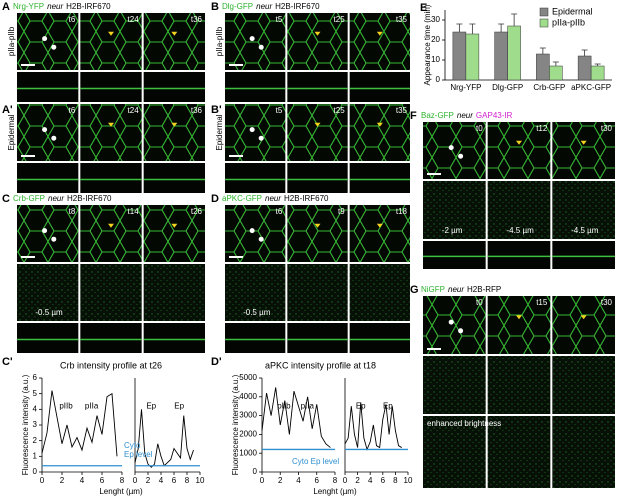 The height and width of the screenshot is (498, 617). Describe the element at coordinates (242, 198) in the screenshot. I see `marker-name: aPKC-GFP` at that location.